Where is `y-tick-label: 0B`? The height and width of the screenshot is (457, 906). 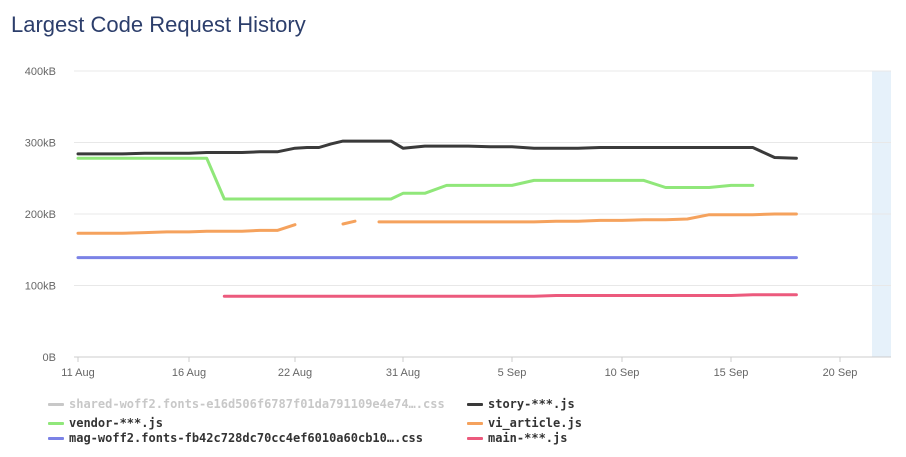 y-tick-label: 0B is located at coordinates (49, 358).